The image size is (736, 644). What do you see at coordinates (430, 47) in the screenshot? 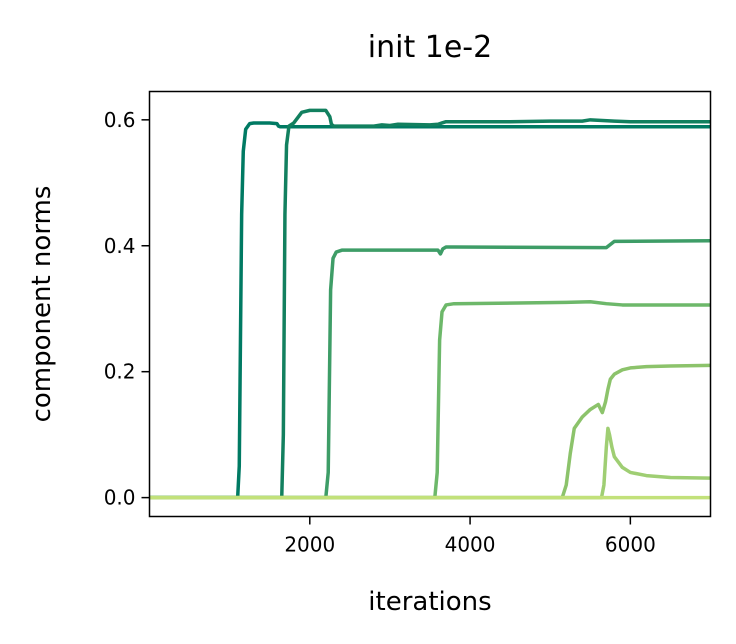
I see `chart-title: init 1e-2` at bounding box center [430, 47].